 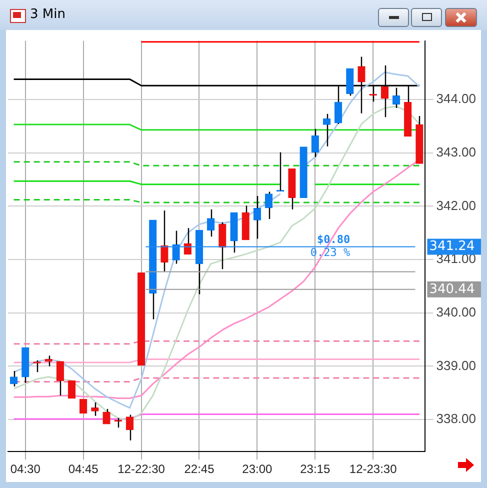 I want to click on x-tick-label: 12-22:30, so click(x=142, y=469).